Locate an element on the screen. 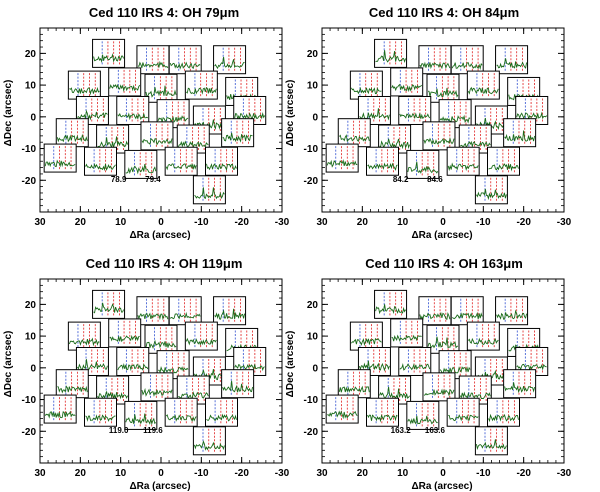  wavelength-annotation: 79.4 is located at coordinates (153, 179).